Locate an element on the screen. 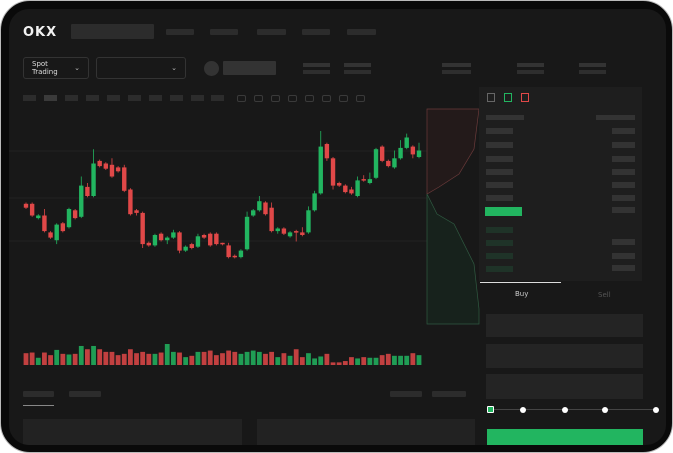  pair-select: ⌄ is located at coordinates (141, 68).